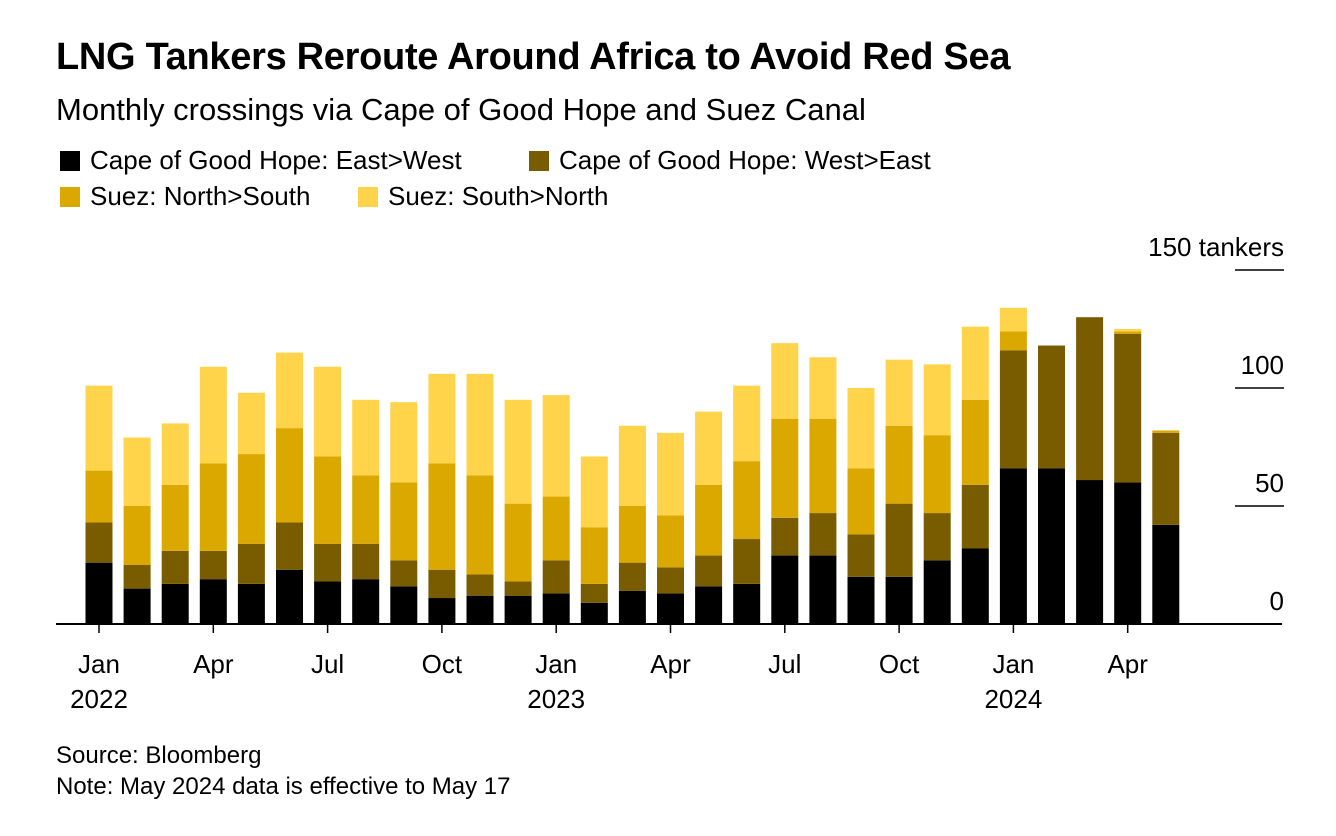 The image size is (1336, 836). I want to click on legend-label: Suez: North>South, so click(200, 196).